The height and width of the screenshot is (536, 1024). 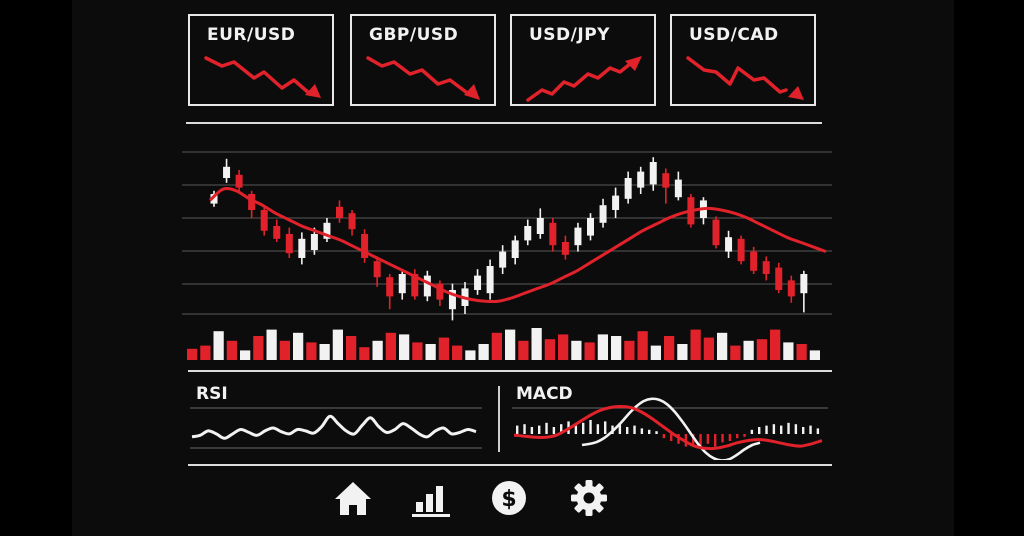 What do you see at coordinates (544, 394) in the screenshot?
I see `macd-label: MACD` at bounding box center [544, 394].